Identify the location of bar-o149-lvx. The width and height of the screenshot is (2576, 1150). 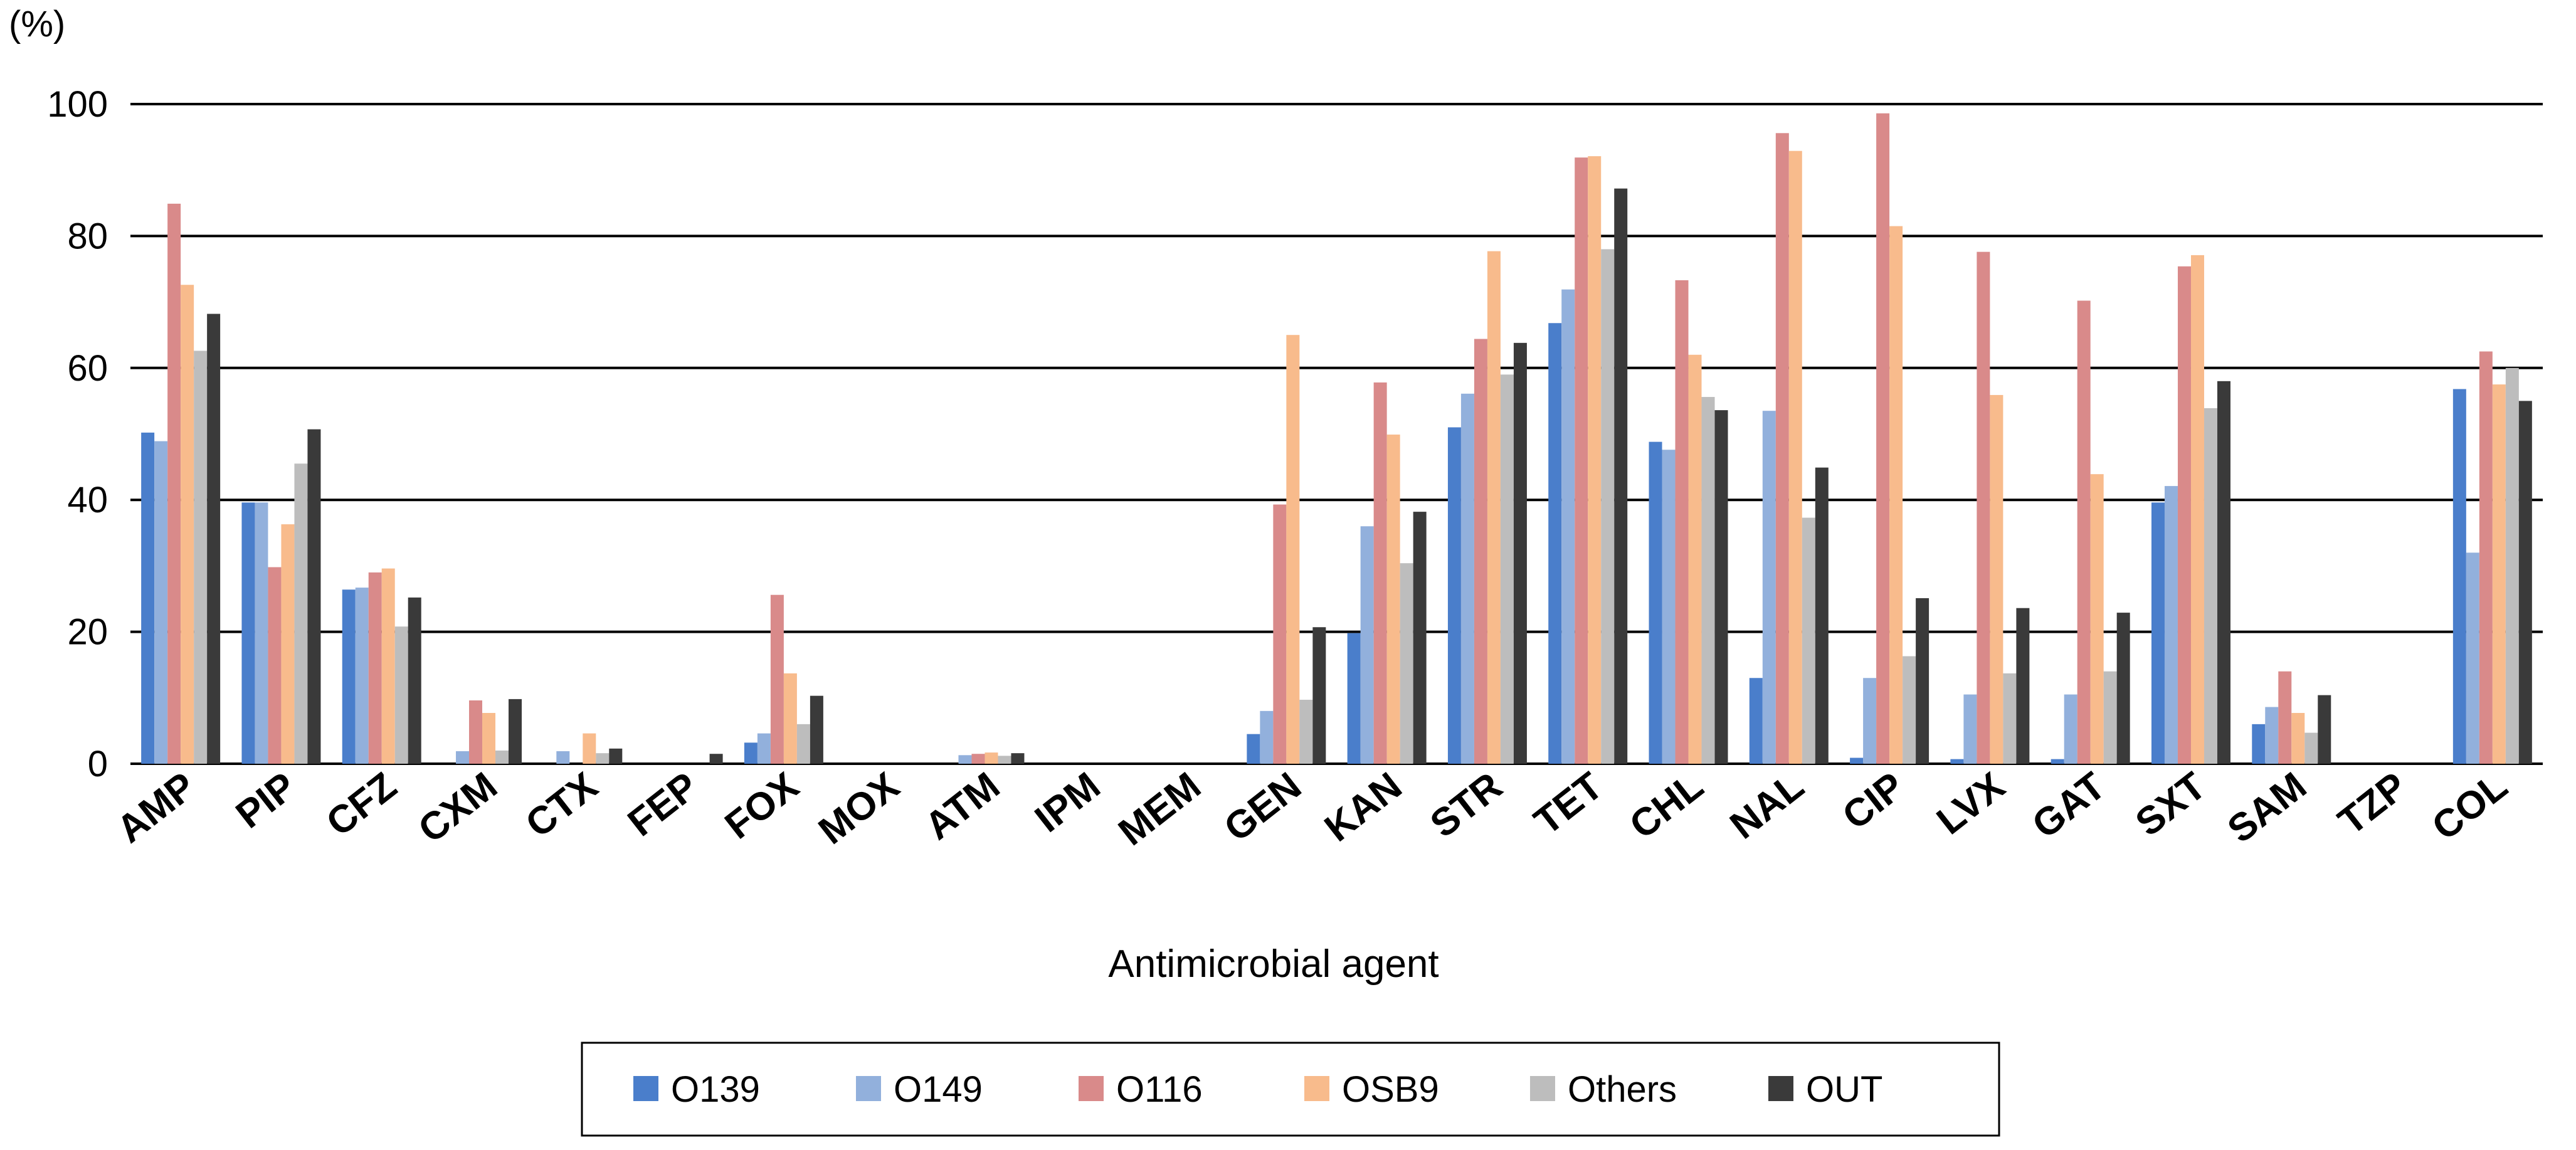
(1970, 729).